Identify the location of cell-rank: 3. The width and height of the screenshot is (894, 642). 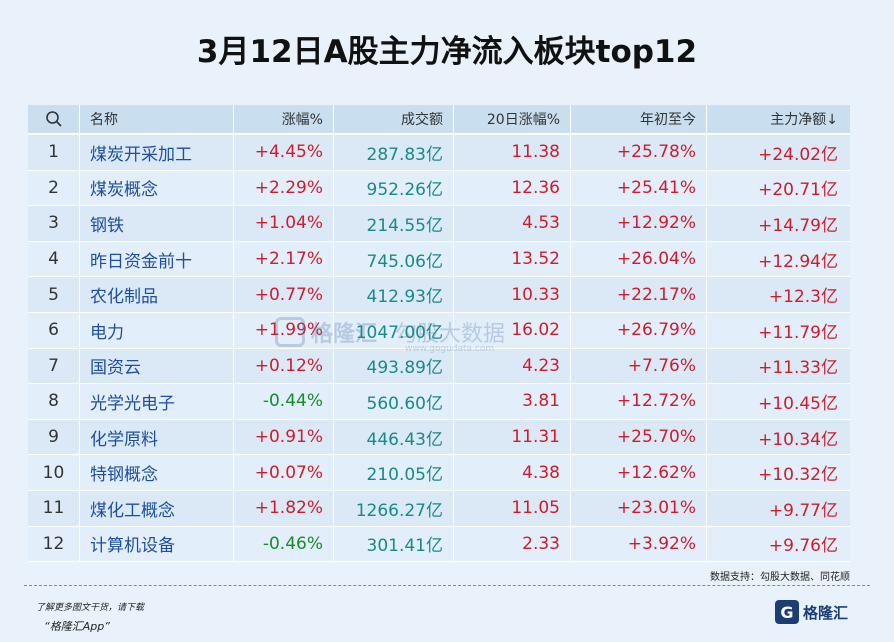
(54, 223).